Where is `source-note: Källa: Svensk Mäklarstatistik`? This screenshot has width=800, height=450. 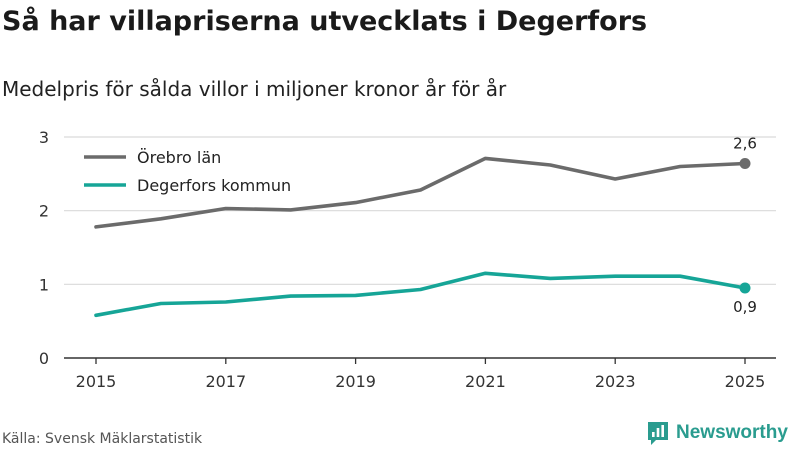 source-note: Källa: Svensk Mäklarstatistik is located at coordinates (102, 439).